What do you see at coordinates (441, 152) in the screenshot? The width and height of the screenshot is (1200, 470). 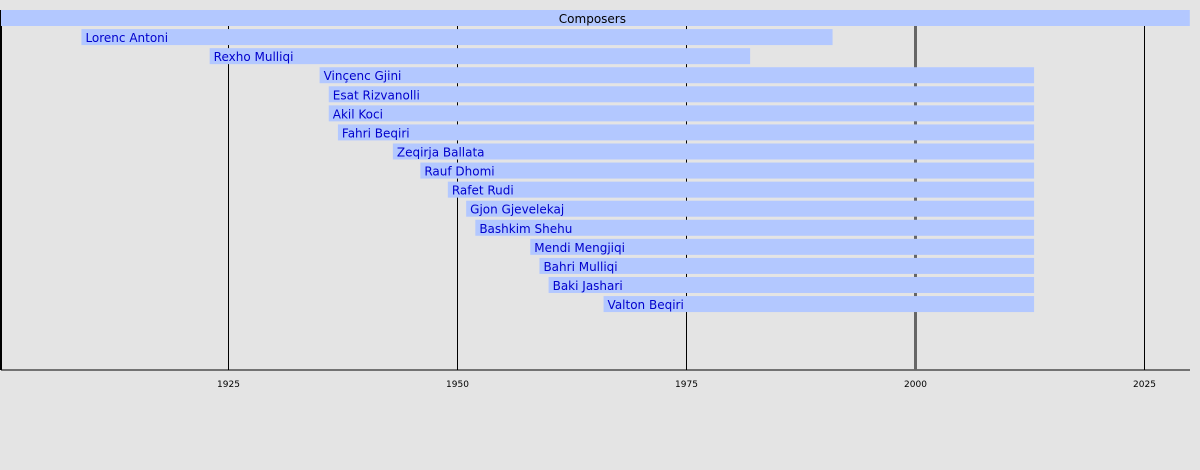 I see `bar-label: Zeqirja Ballata` at bounding box center [441, 152].